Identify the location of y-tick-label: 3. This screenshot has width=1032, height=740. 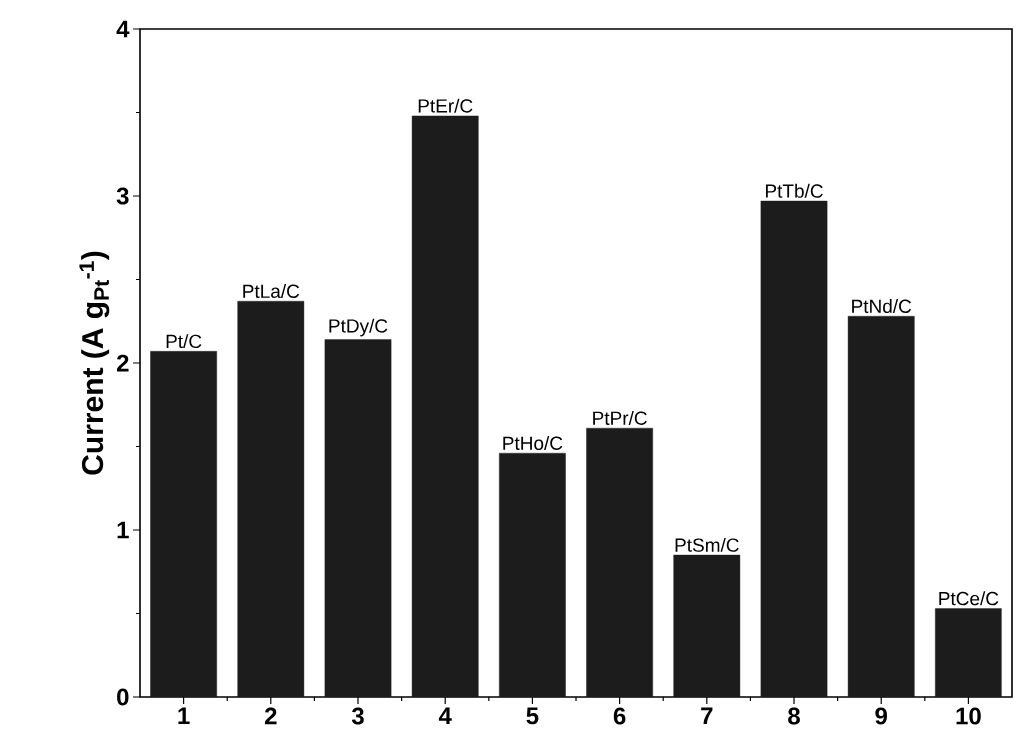
(122, 196).